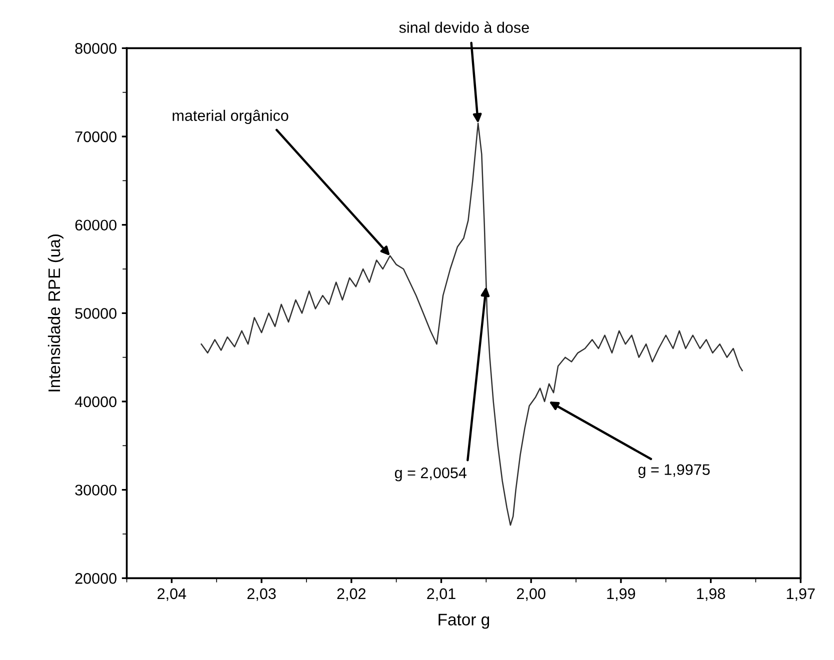  What do you see at coordinates (674, 471) in the screenshot?
I see `annotation: g = 1,9975` at bounding box center [674, 471].